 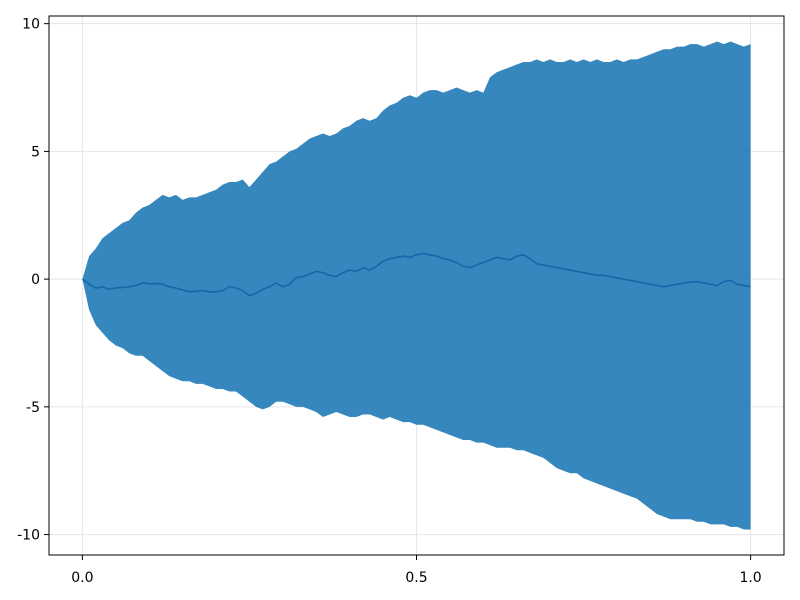 What do you see at coordinates (82, 578) in the screenshot?
I see `x-tick-label: 0.0` at bounding box center [82, 578].